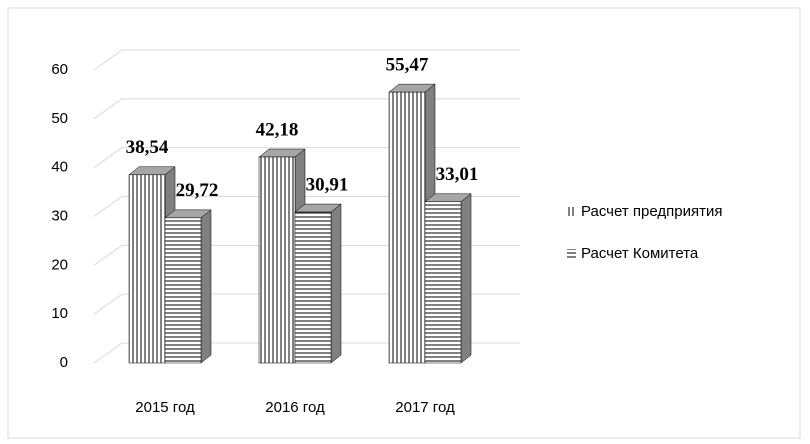 Image resolution: width=810 pixels, height=444 pixels. What do you see at coordinates (59, 215) in the screenshot?
I see `y-tick-label: 30` at bounding box center [59, 215].